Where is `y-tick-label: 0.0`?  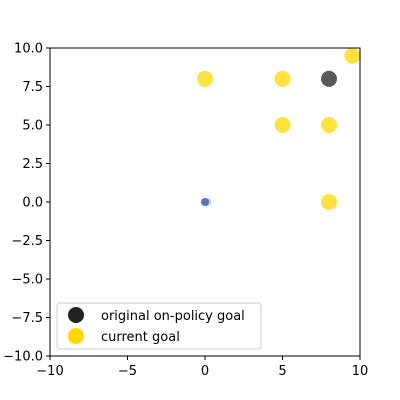
y-tick-label: 0.0 is located at coordinates (32, 203).